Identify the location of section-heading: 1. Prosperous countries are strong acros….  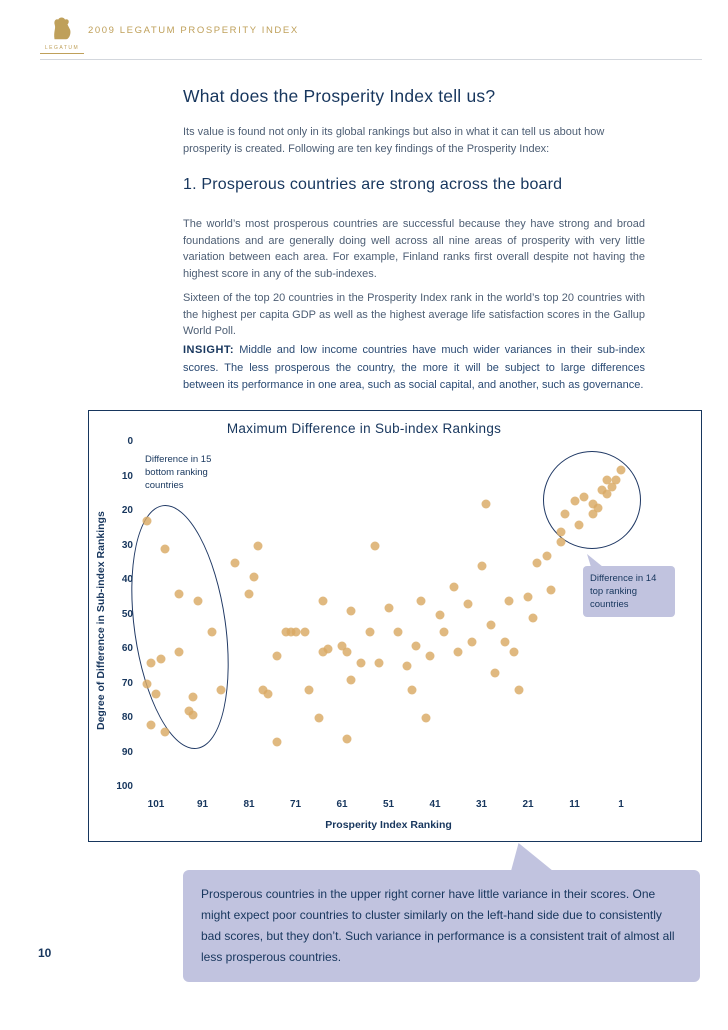
(373, 184).